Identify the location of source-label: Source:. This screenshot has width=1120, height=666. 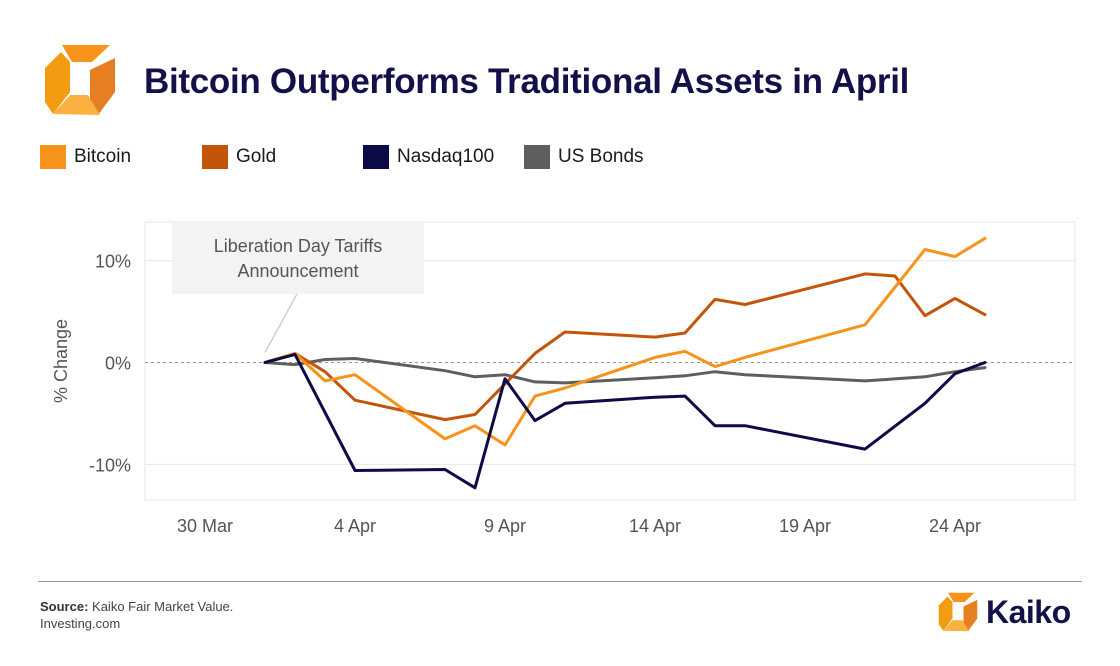
(64, 606).